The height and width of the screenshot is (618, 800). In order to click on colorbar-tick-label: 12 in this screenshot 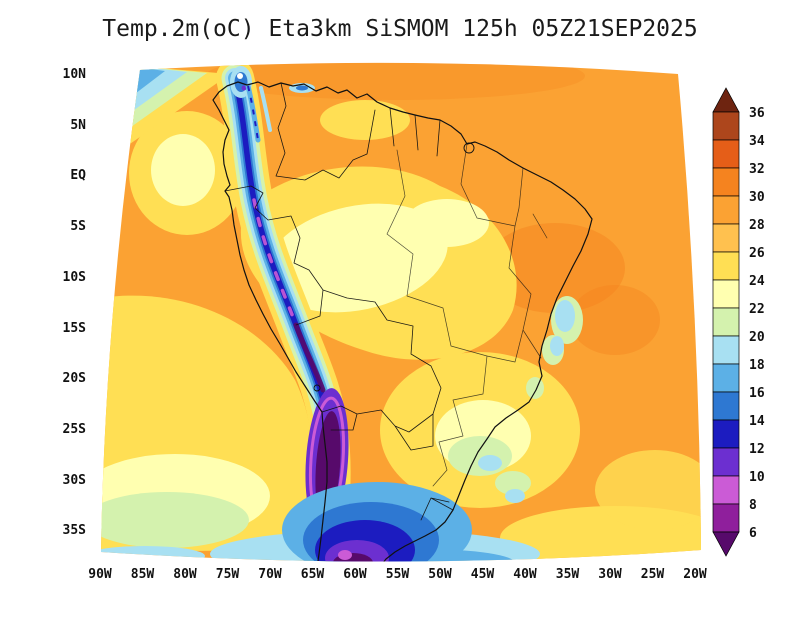, I will do `click(757, 449)`.